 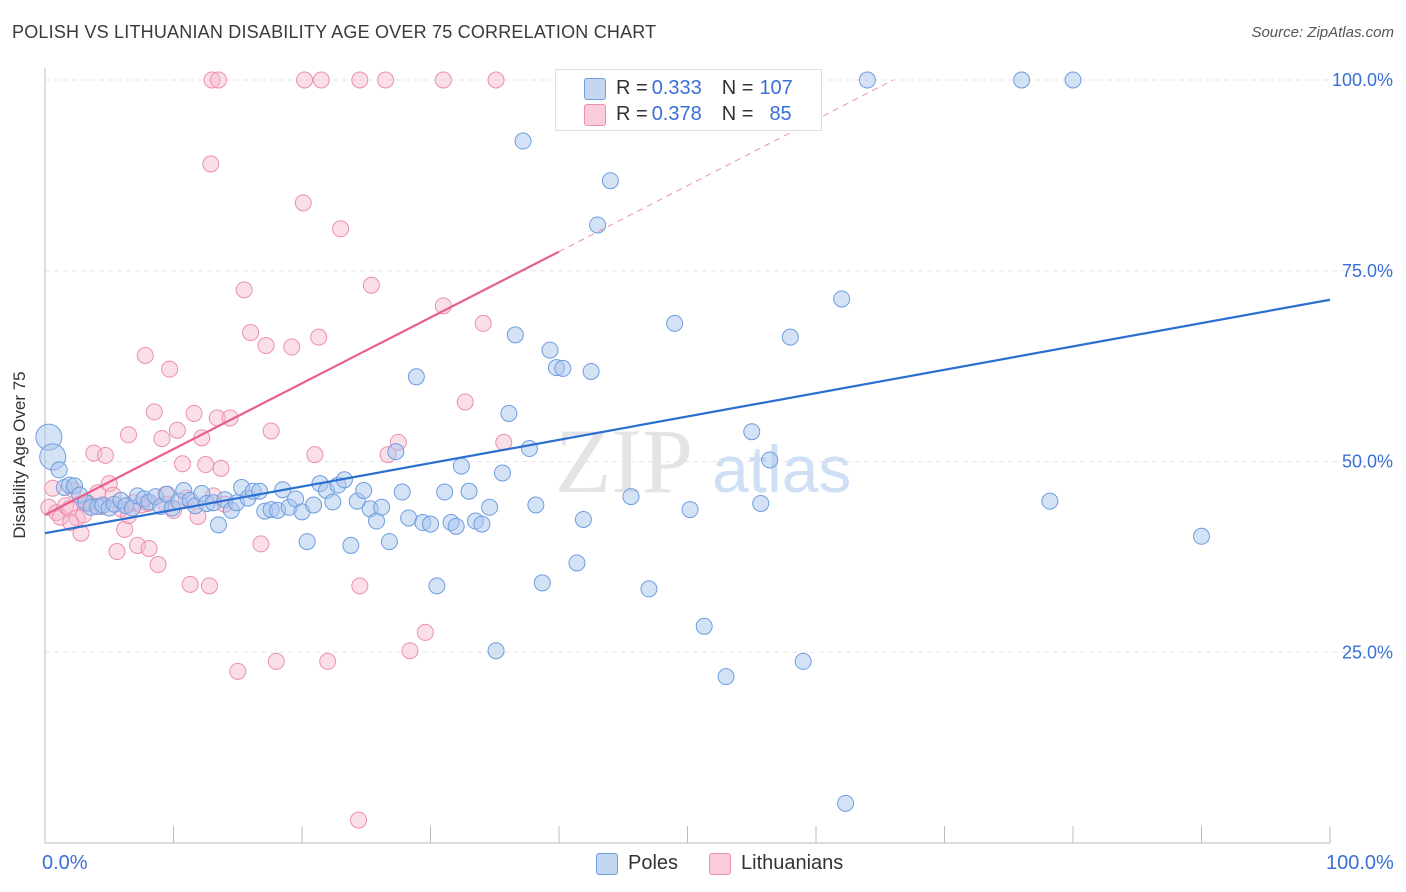 I want to click on legend-lith-r-label: R =, so click(x=632, y=113).